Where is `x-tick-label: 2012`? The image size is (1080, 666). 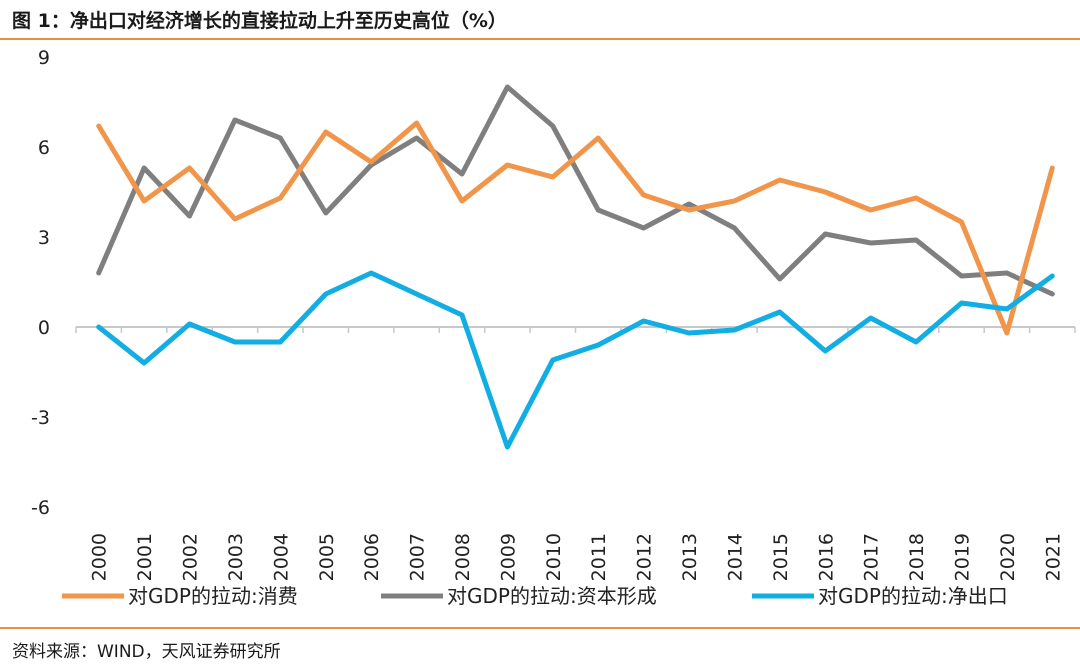
x-tick-label: 2012 is located at coordinates (645, 557).